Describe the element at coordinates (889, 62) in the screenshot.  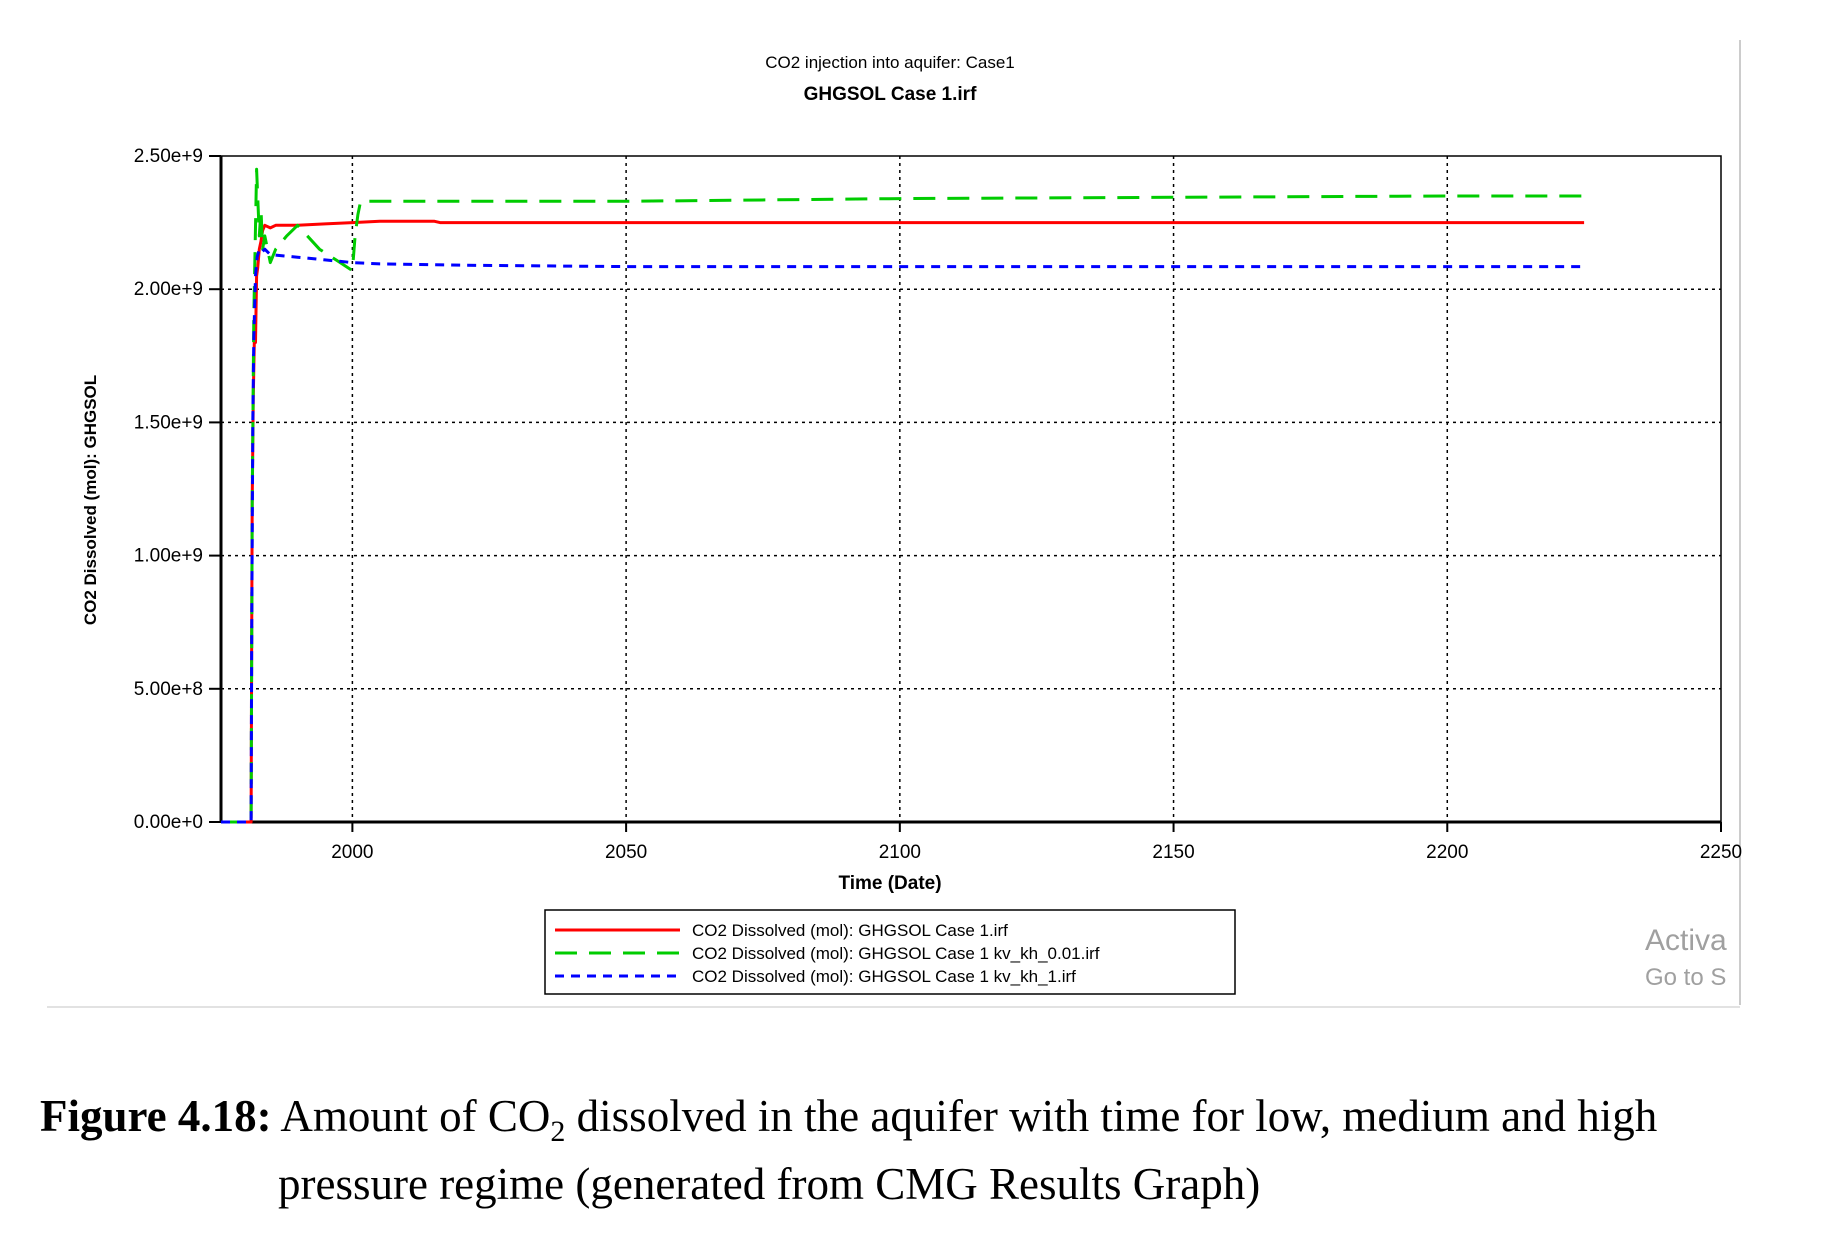
I see `chart-title: CO2 injection into aquifer: Case1` at that location.